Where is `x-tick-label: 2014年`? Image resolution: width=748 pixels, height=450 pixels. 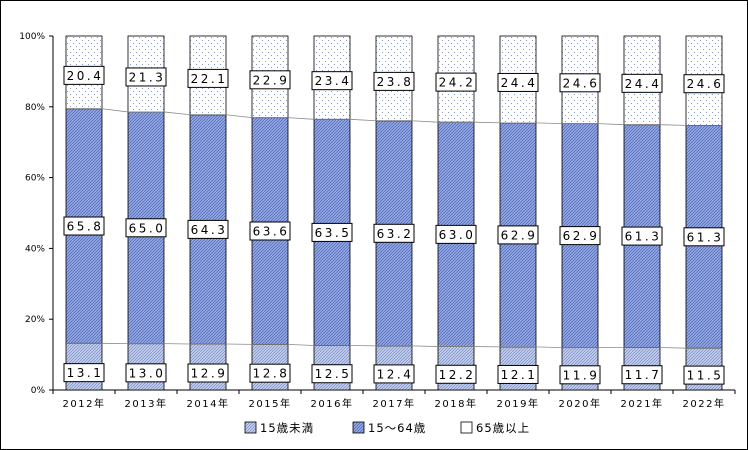
x-tick-label: 2014年 is located at coordinates (208, 403).